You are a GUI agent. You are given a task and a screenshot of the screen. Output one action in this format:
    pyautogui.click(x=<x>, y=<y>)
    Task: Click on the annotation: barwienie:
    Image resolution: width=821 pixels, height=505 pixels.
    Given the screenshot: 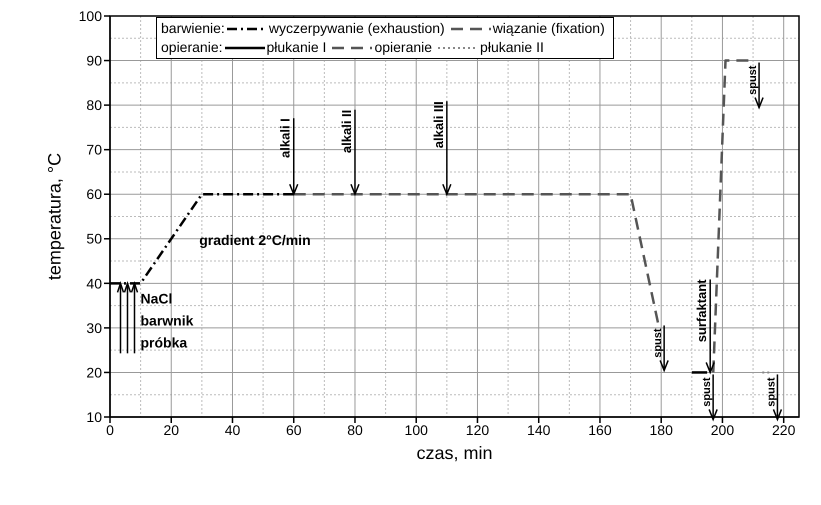 What is the action you would take?
    pyautogui.click(x=193, y=28)
    